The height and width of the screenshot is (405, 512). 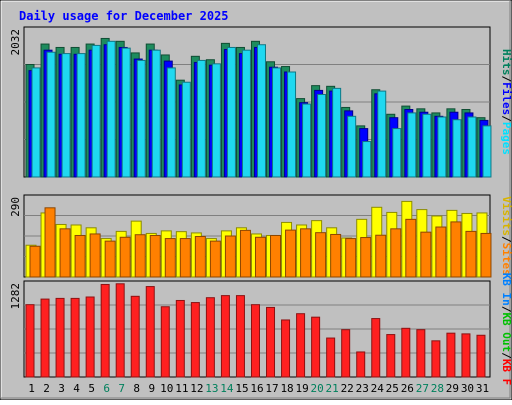 I want to click on chart-title: Daily usage for December 2025, so click(x=124, y=16).